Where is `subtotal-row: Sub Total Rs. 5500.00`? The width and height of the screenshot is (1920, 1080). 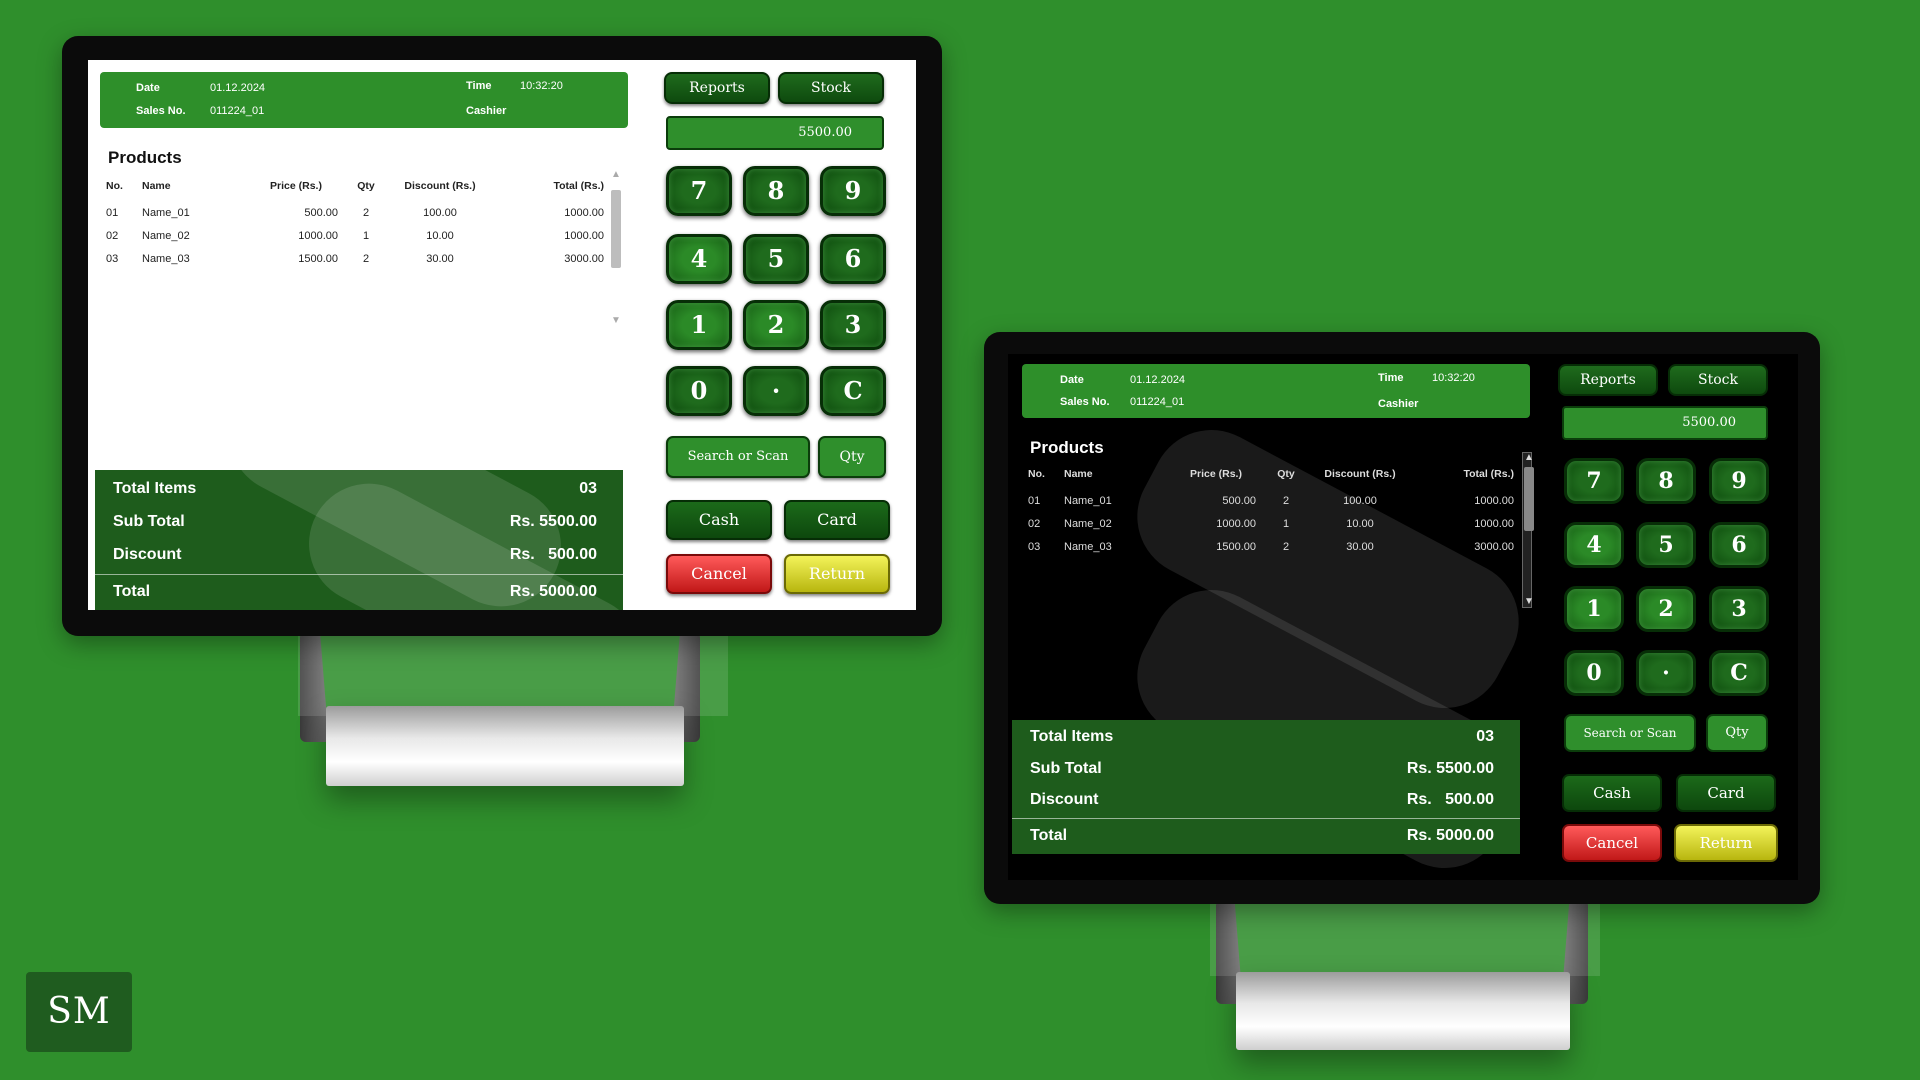
subtotal-row: Sub Total Rs. 5500.00 is located at coordinates (1266, 768).